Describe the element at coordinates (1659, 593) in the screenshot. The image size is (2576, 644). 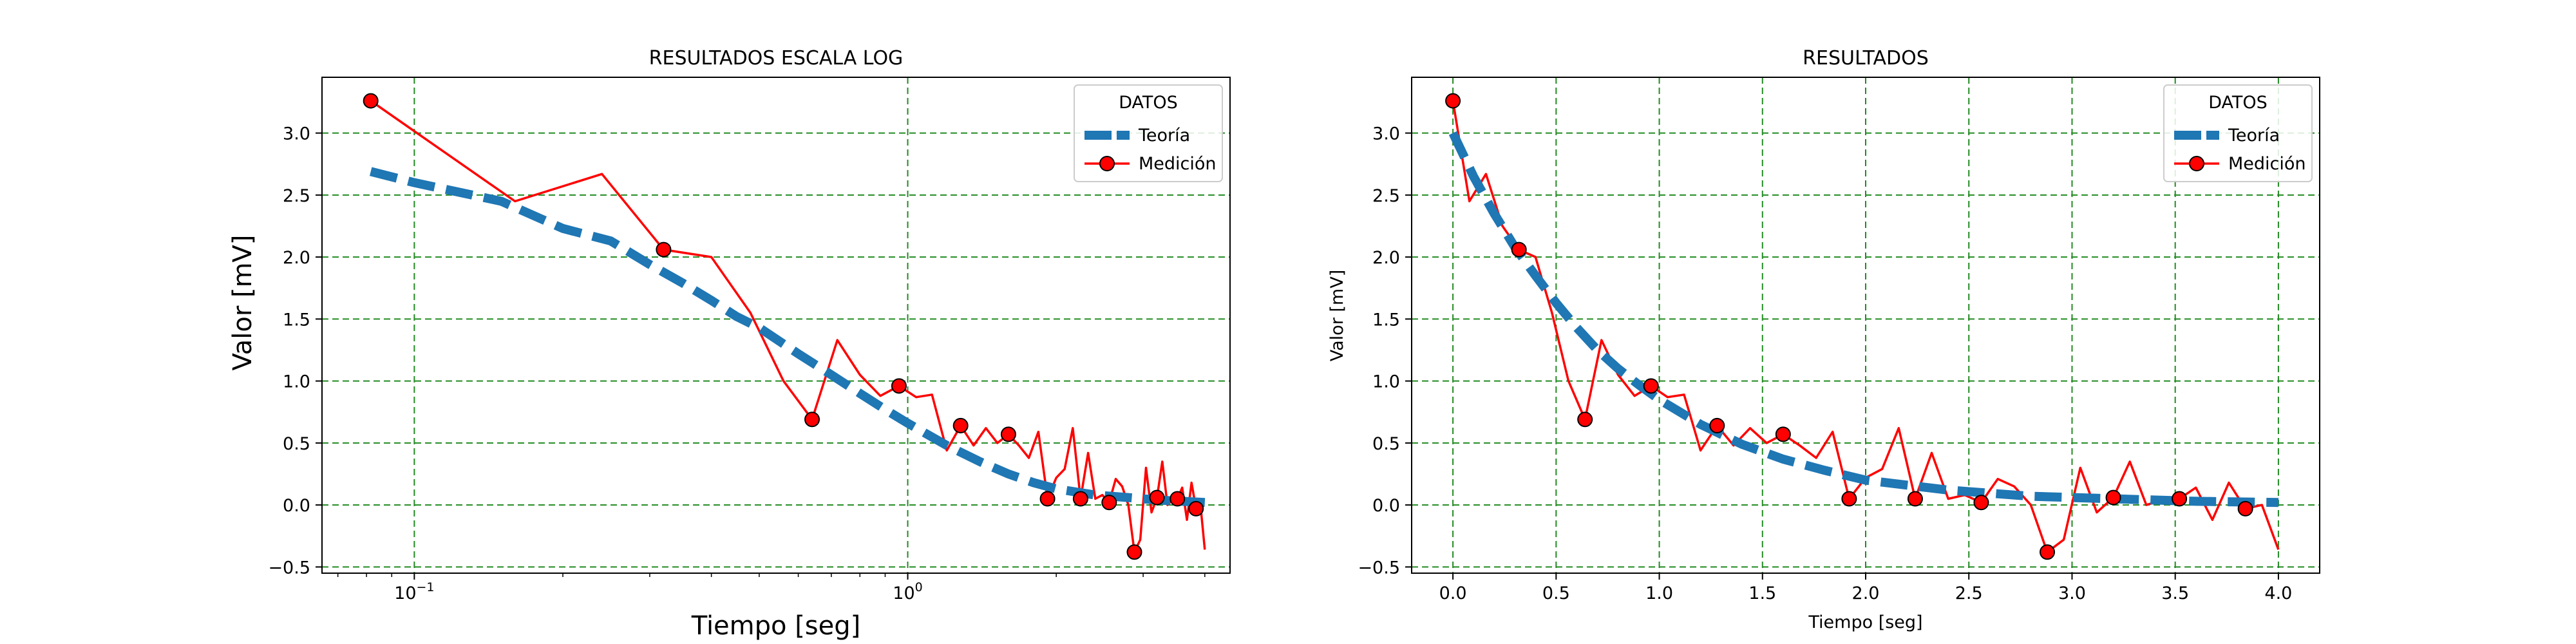
I see `x-tick-label: 1.0` at that location.